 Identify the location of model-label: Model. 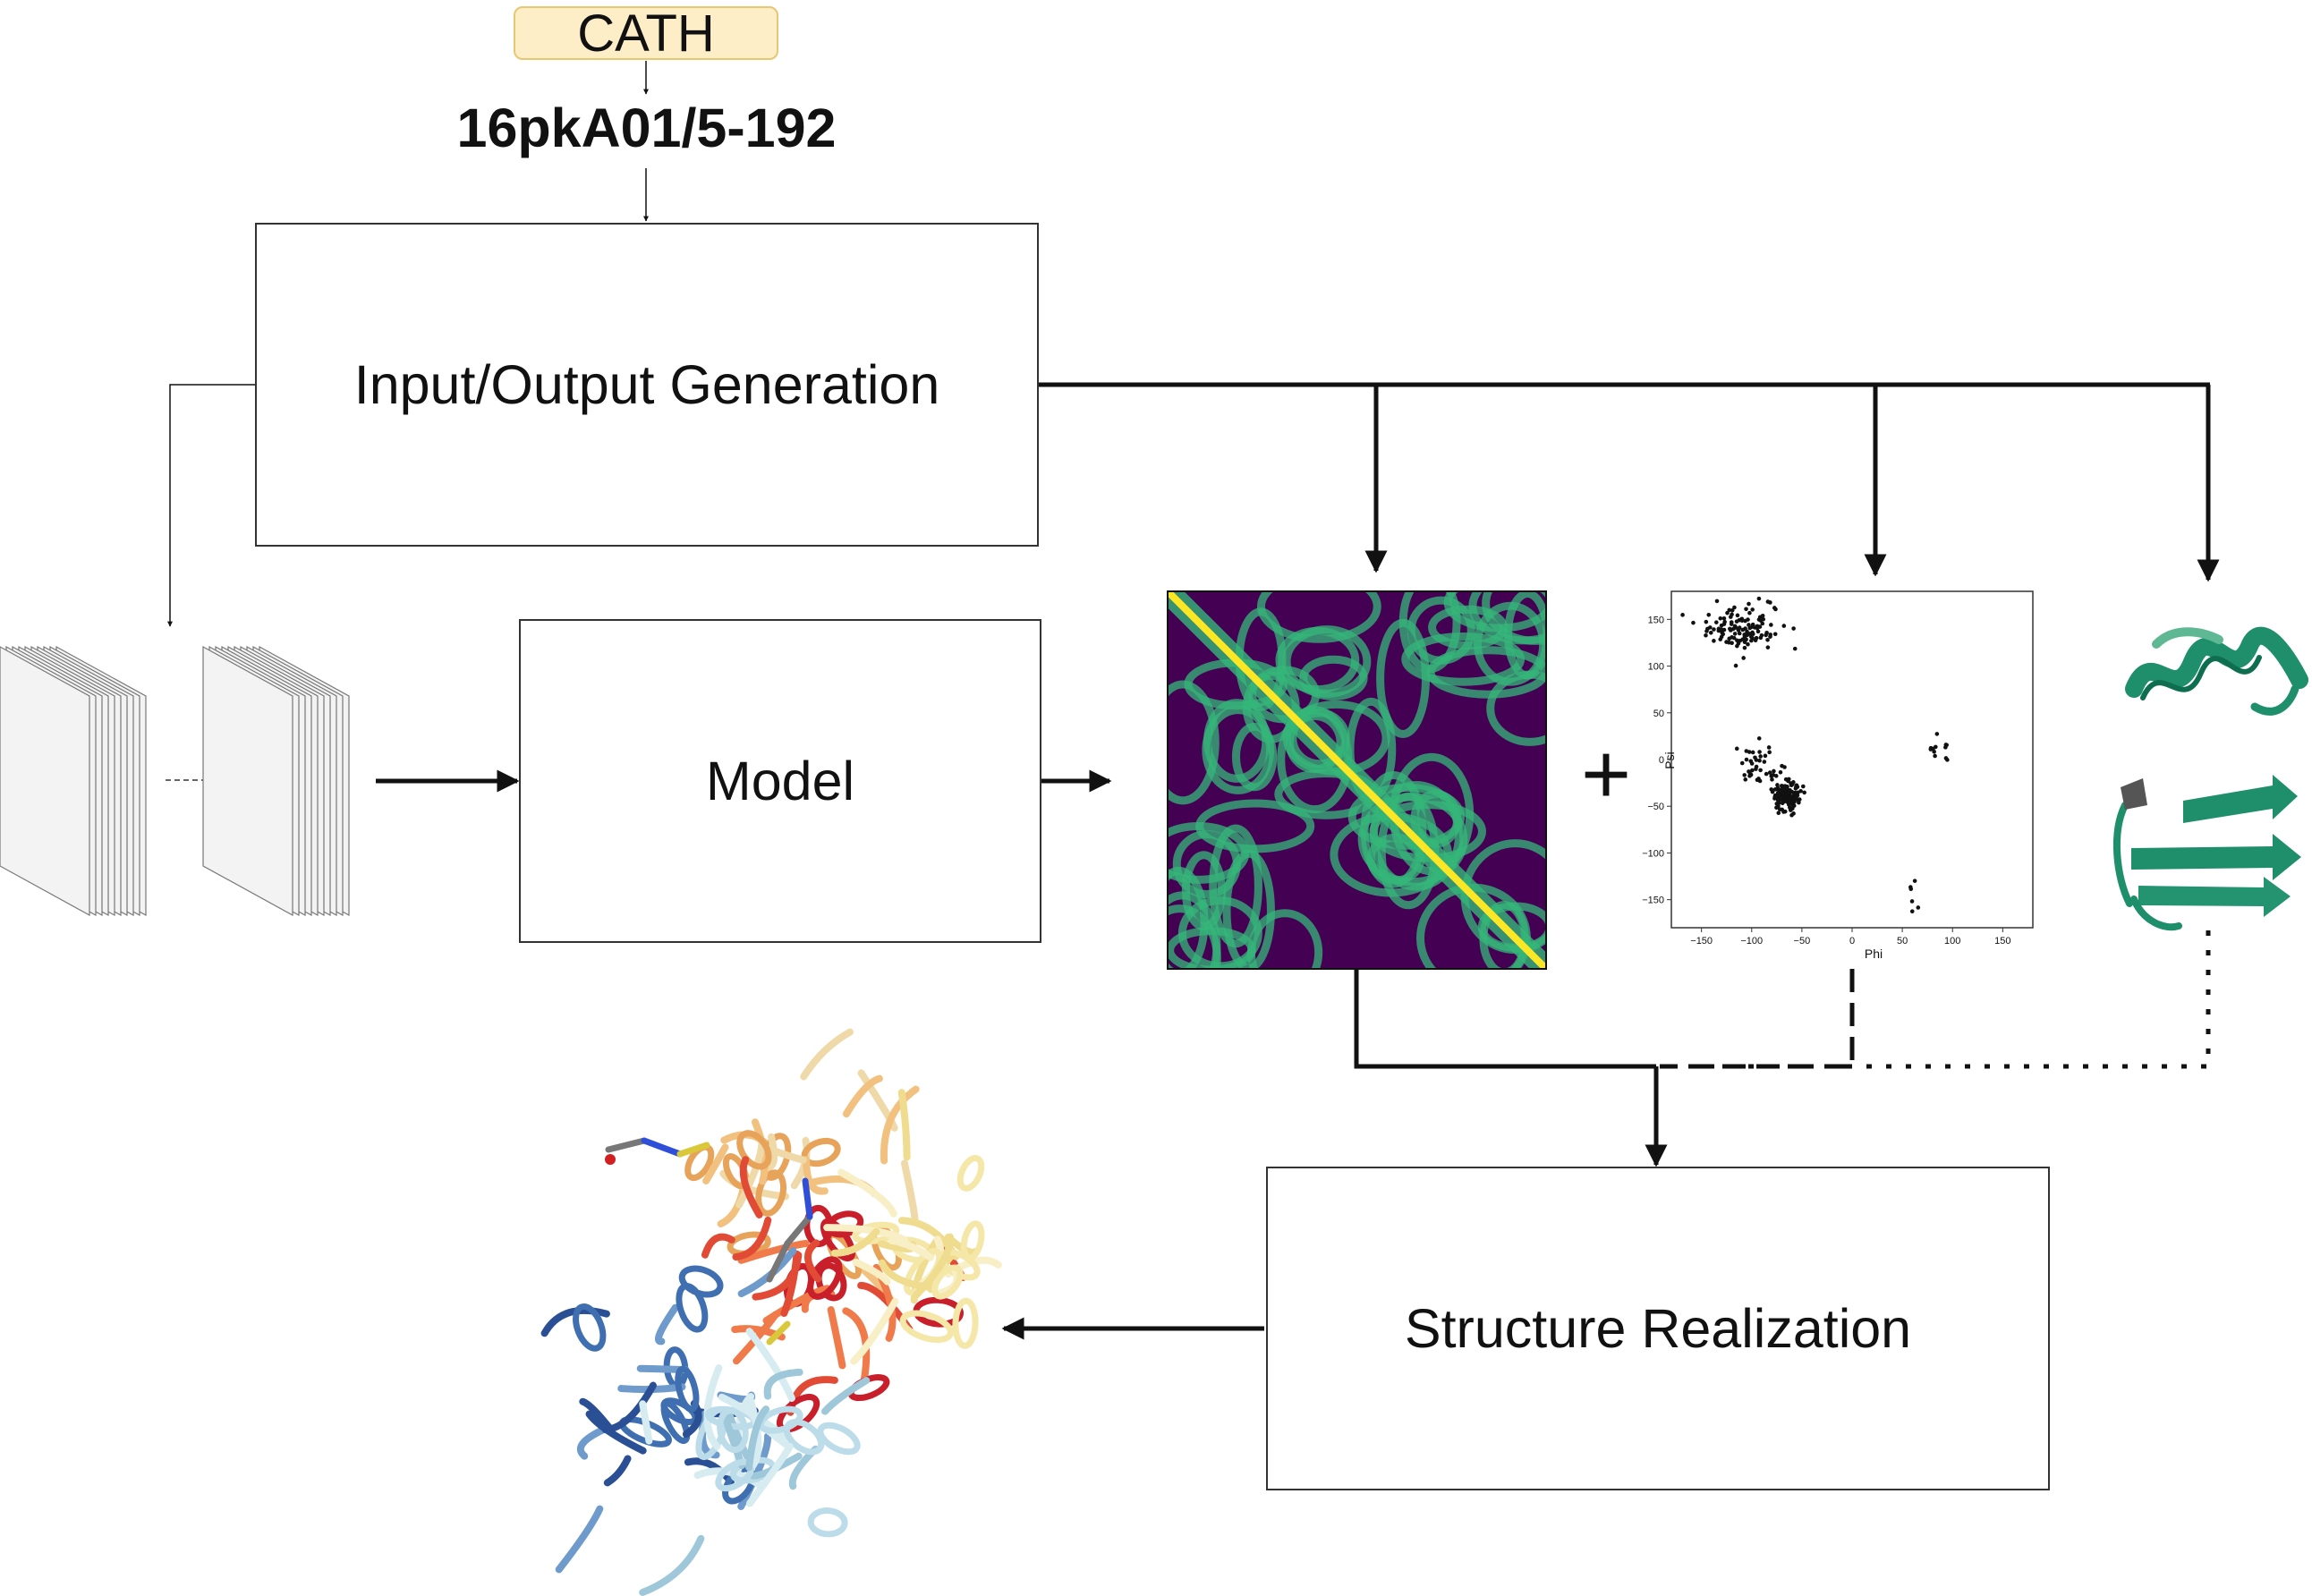
(780, 781).